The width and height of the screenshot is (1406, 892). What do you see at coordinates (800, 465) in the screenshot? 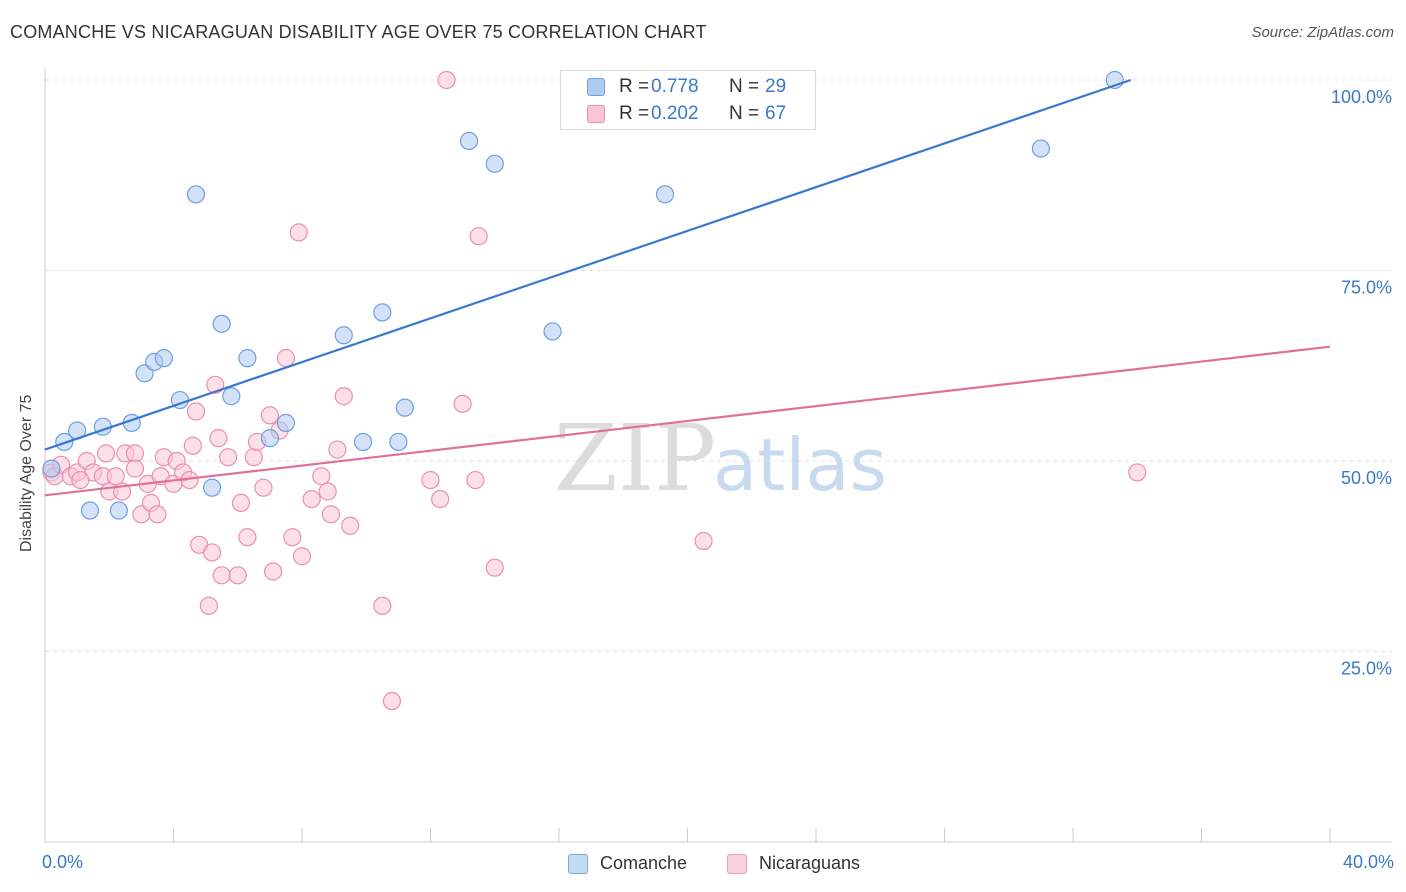
I see `watermark-atlas: atlas` at bounding box center [800, 465].